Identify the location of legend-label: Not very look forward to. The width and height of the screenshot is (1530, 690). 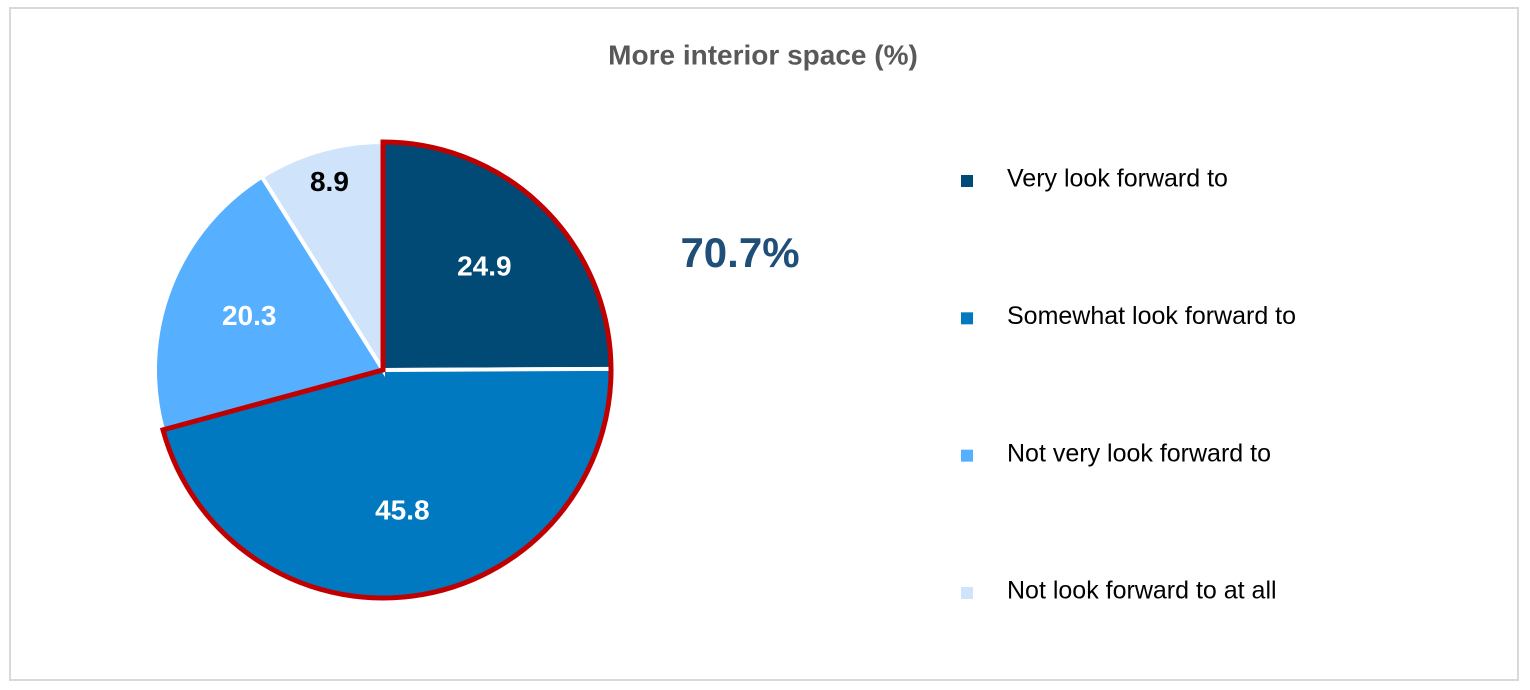
(1139, 453).